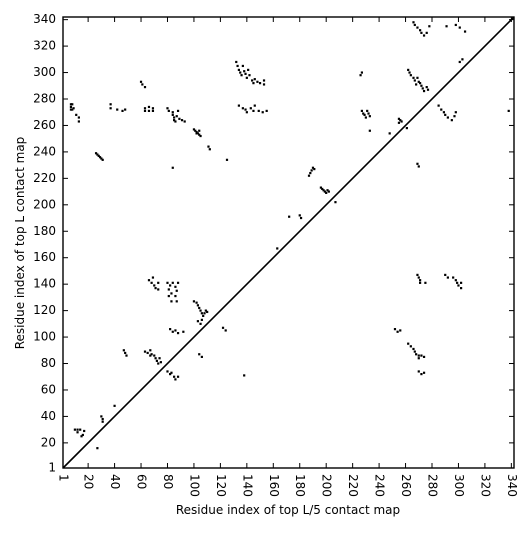 This screenshot has height=537, width=532. What do you see at coordinates (512, 485) in the screenshot?
I see `x-tick-label: 340` at bounding box center [512, 485].